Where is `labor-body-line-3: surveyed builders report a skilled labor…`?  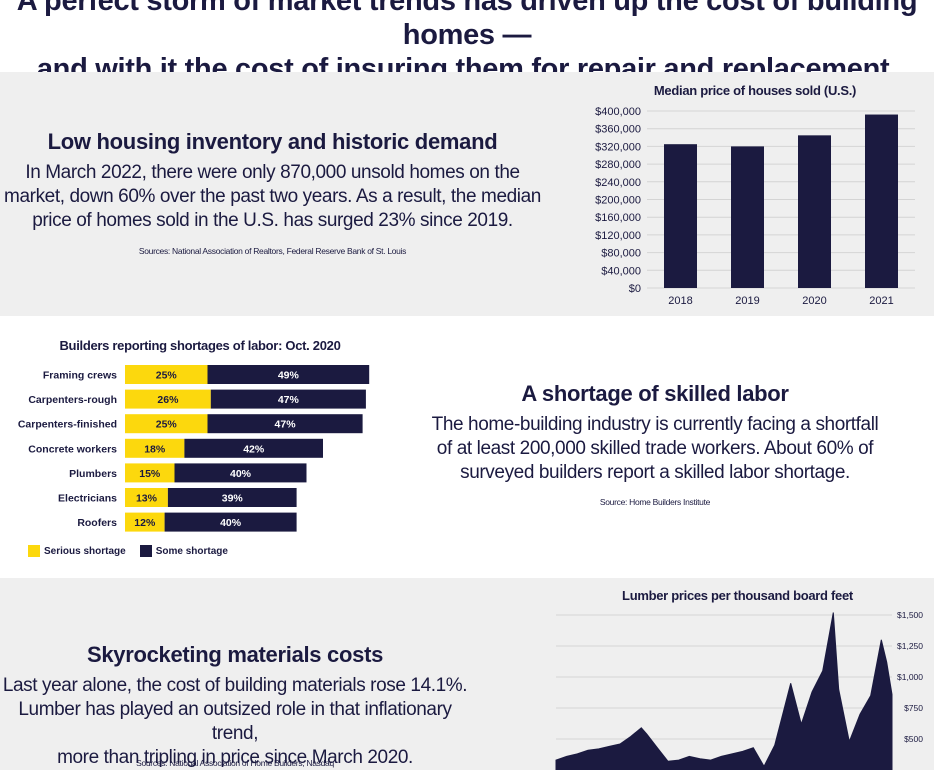 labor-body-line-3: surveyed builders report a skilled labor… is located at coordinates (655, 472).